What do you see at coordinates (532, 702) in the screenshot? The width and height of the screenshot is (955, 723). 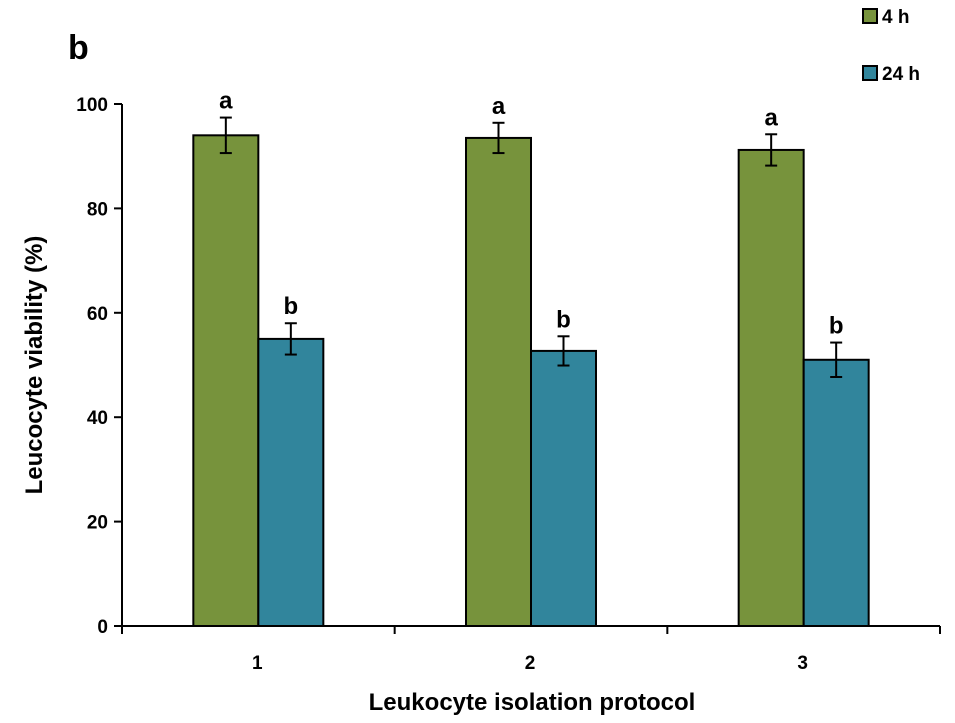 I see `x-axis-title: Leukocyte isolation protocol` at bounding box center [532, 702].